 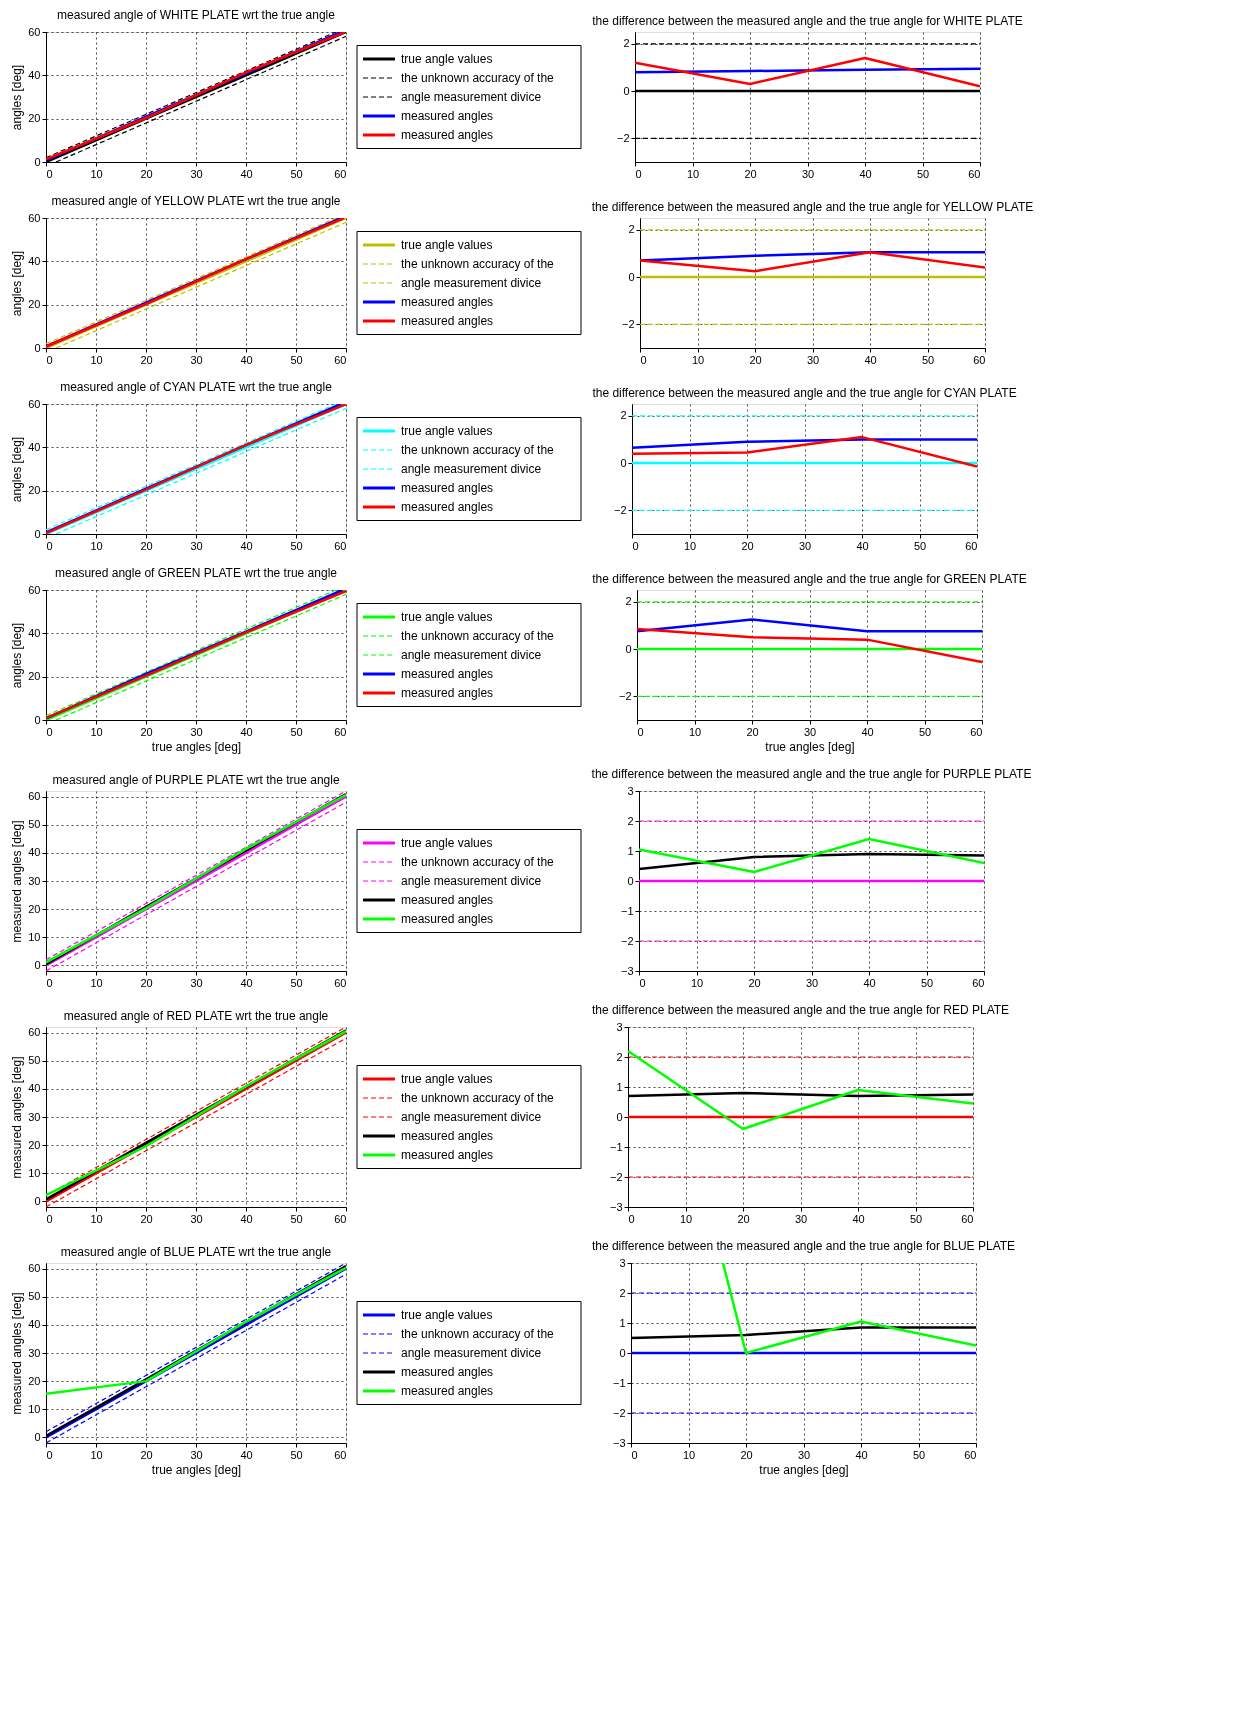 What do you see at coordinates (196, 779) in the screenshot?
I see `chart-title: measured angle of PURPLE PLATE wrt the true angle` at bounding box center [196, 779].